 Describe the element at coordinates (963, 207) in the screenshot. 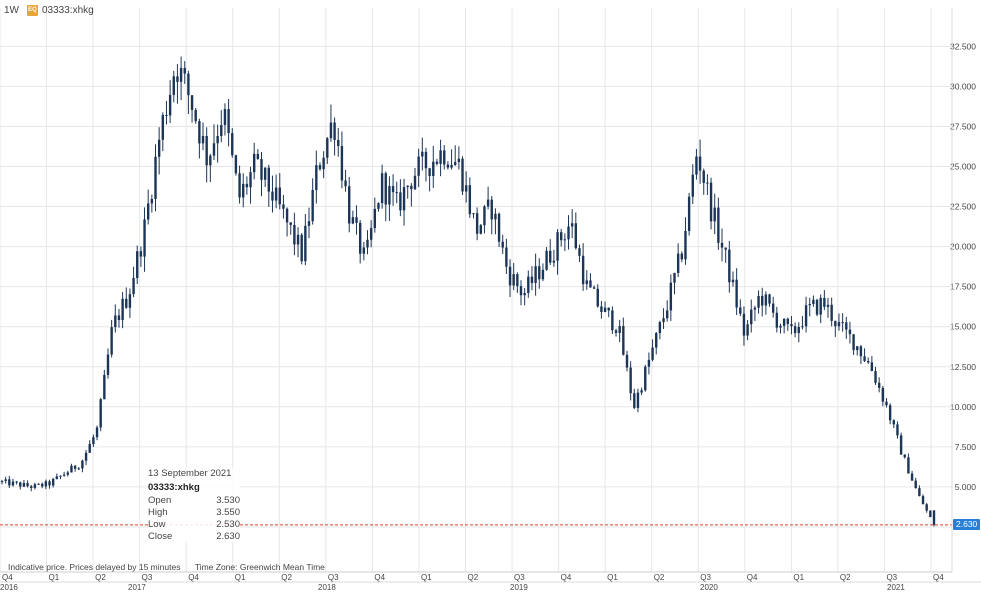

I see `y-tick-label: 22.500` at that location.